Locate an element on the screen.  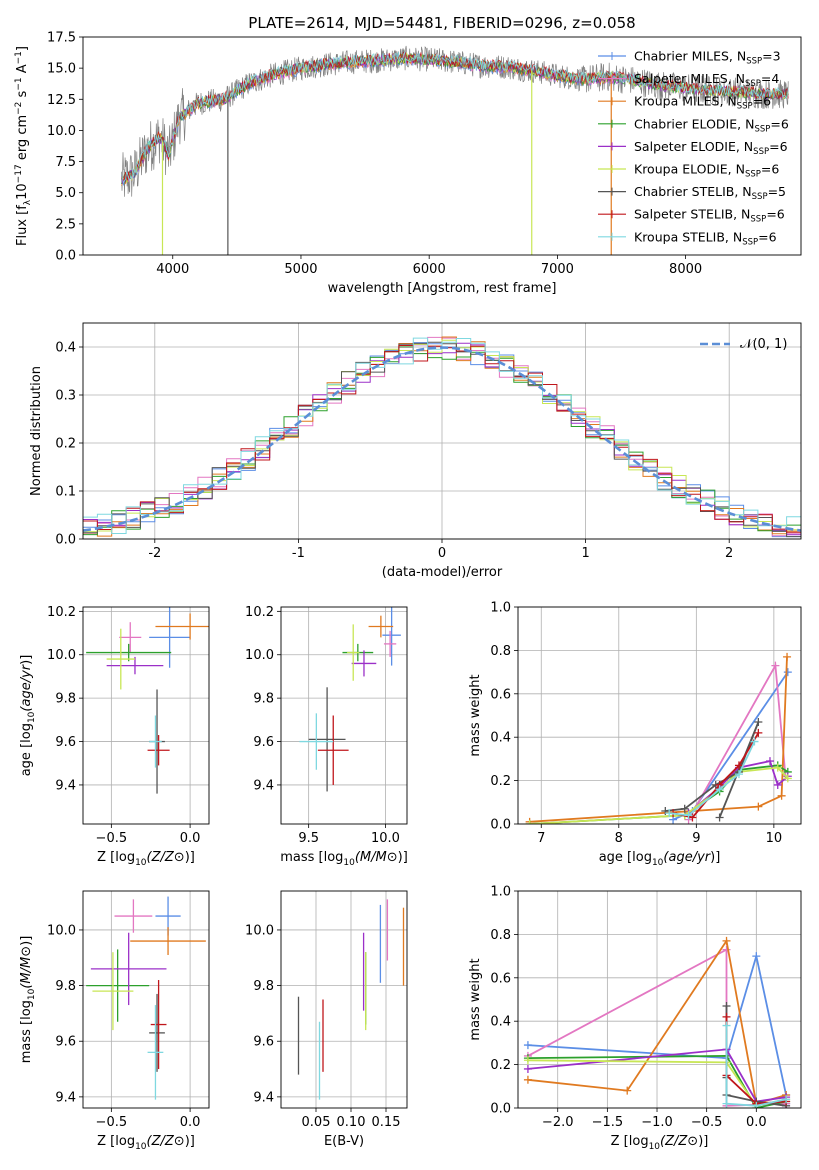
age_weight-ylabel: mass weight is located at coordinates (475, 715).